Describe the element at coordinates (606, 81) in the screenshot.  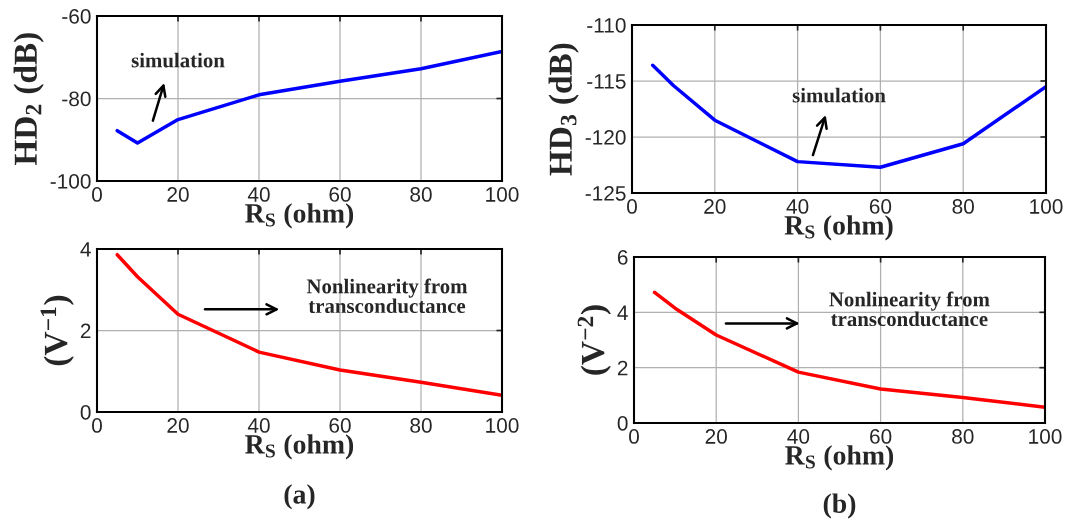
I see `y-tick-label: -115` at that location.